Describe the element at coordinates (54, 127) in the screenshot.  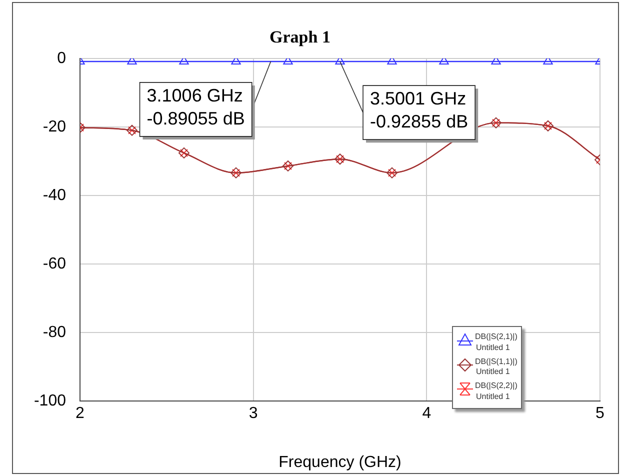
I see `y-tick-label: -20` at that location.